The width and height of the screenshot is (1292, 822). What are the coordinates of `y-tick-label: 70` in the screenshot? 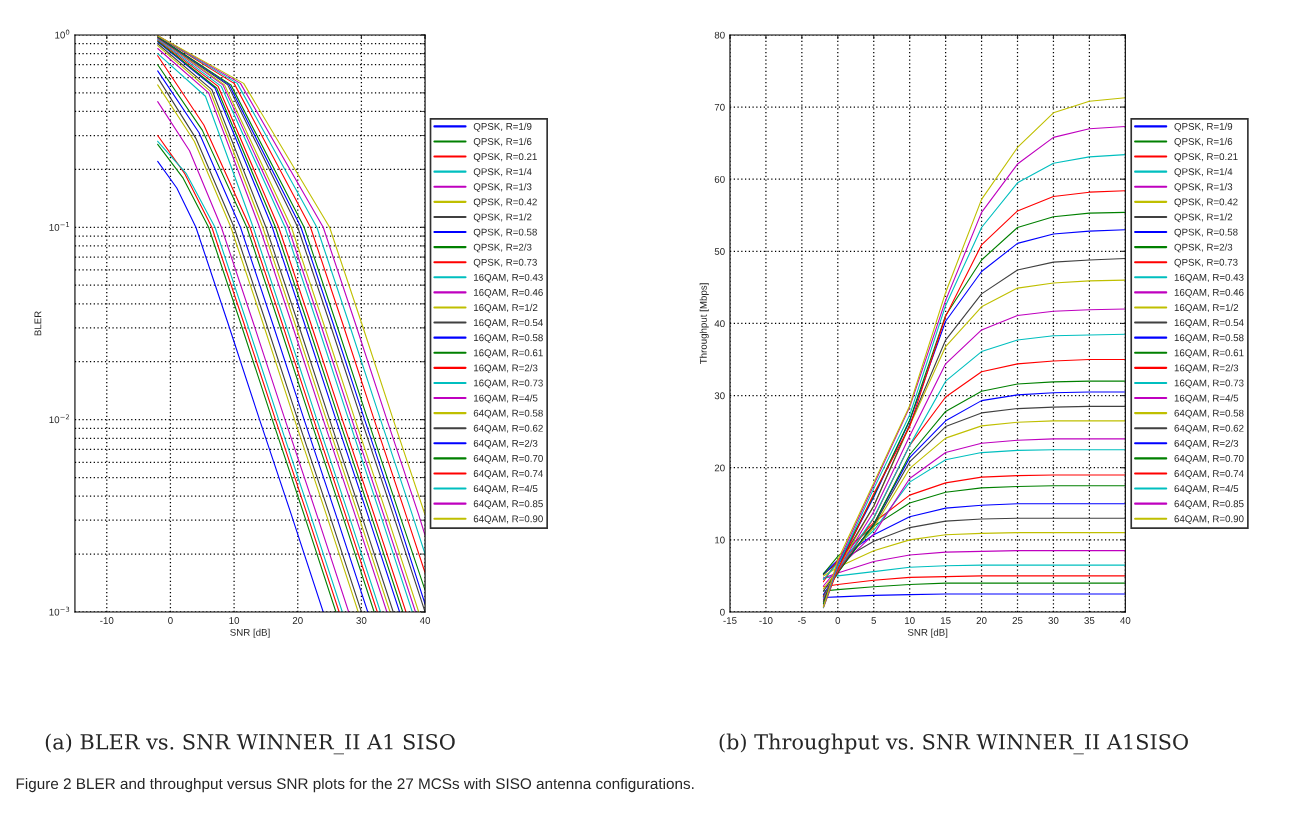 It's located at (719, 107).